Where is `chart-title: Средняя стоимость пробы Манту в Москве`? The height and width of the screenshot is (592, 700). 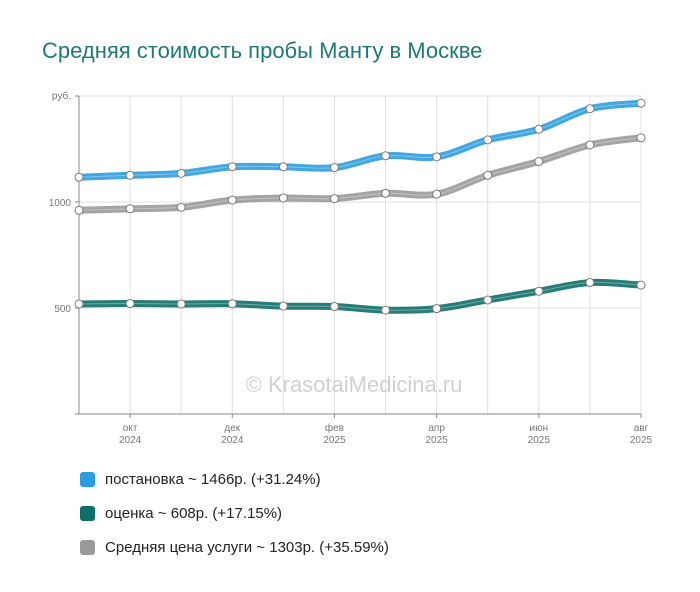 chart-title: Средняя стоимость пробы Манту в Москве is located at coordinates (262, 50).